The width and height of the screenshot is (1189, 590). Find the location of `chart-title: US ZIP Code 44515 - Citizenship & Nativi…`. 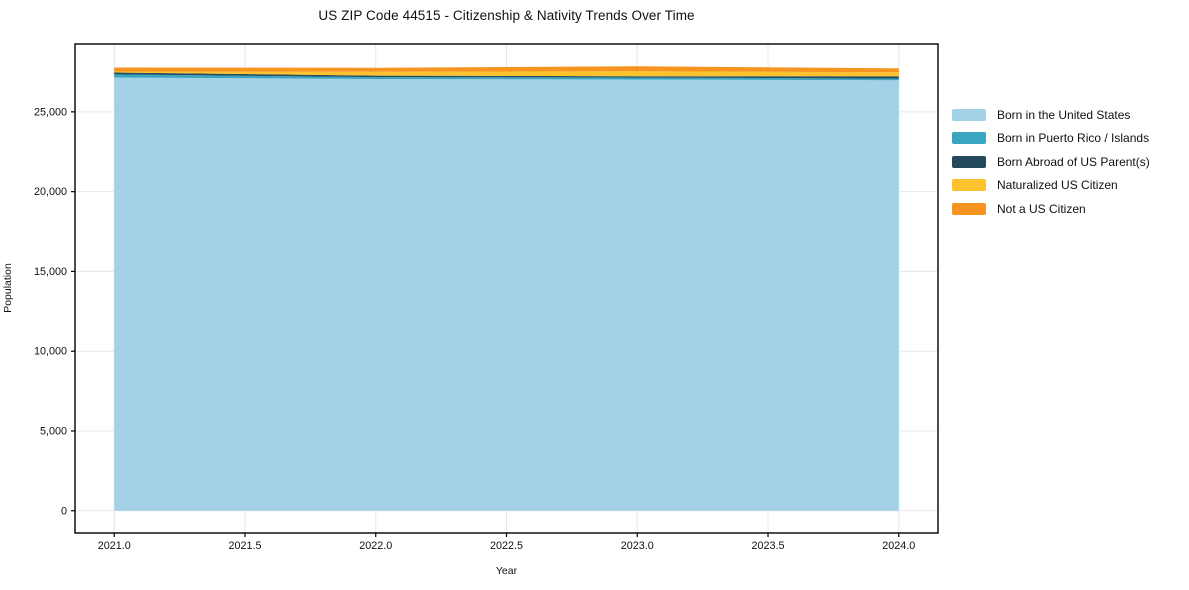

chart-title: US ZIP Code 44515 - Citizenship & Nativi… is located at coordinates (506, 15).